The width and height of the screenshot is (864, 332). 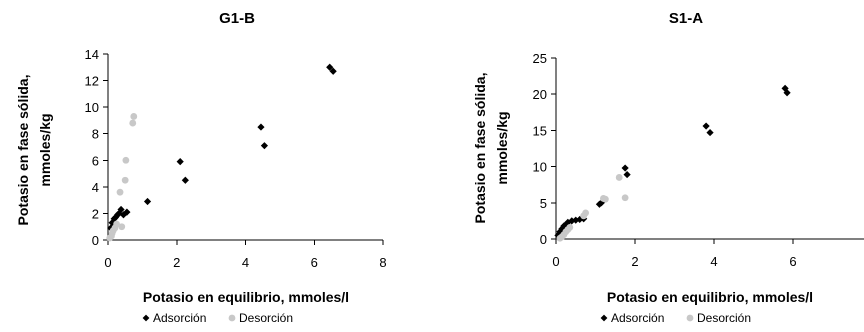 What do you see at coordinates (686, 18) in the screenshot?
I see `chart-title: S1-A` at bounding box center [686, 18].